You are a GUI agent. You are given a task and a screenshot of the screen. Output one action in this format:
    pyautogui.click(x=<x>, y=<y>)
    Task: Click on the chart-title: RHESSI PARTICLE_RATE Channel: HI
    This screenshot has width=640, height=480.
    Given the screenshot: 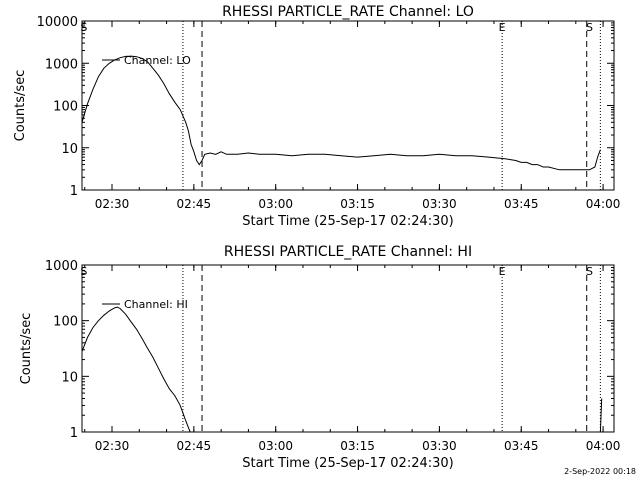 What is the action you would take?
    pyautogui.click(x=348, y=252)
    